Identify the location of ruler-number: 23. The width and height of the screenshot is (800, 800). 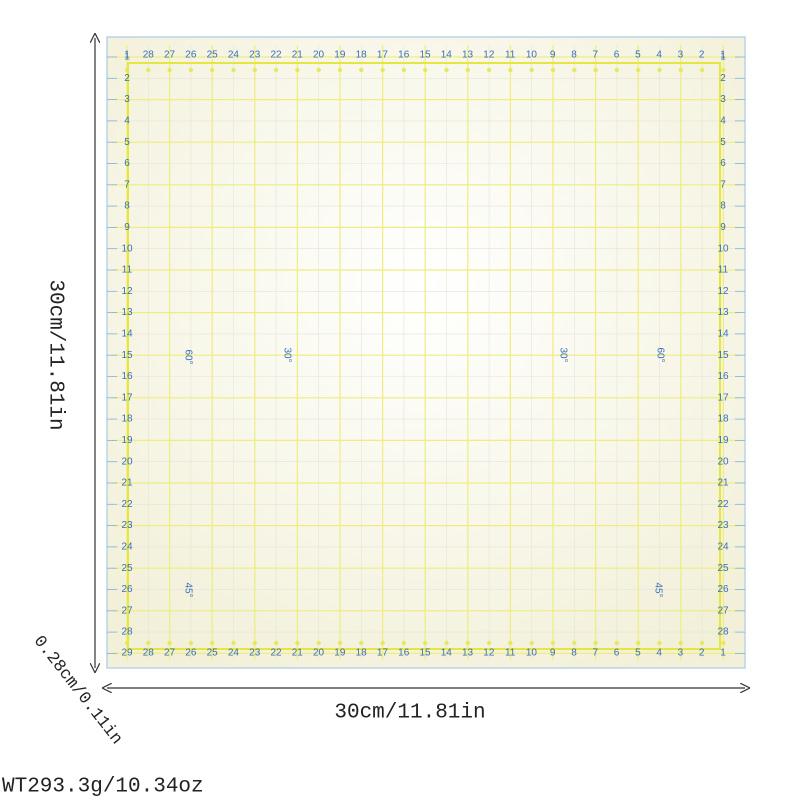
(127, 525).